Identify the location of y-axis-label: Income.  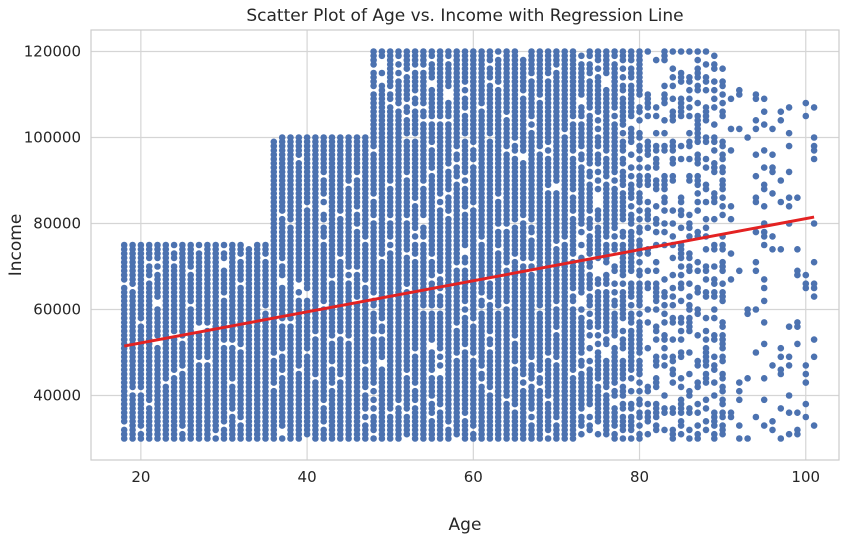
(16, 245).